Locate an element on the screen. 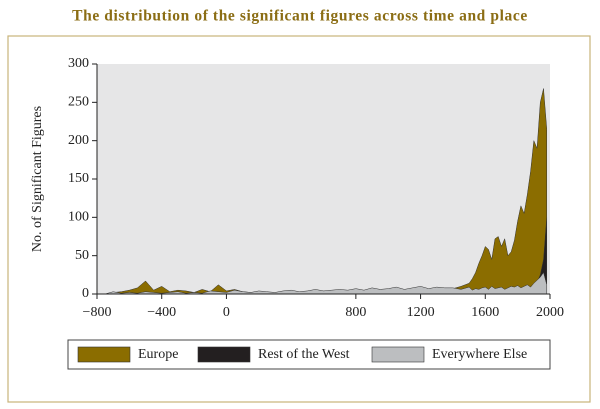 The image size is (600, 409). y-tick-label: 250 is located at coordinates (78, 102).